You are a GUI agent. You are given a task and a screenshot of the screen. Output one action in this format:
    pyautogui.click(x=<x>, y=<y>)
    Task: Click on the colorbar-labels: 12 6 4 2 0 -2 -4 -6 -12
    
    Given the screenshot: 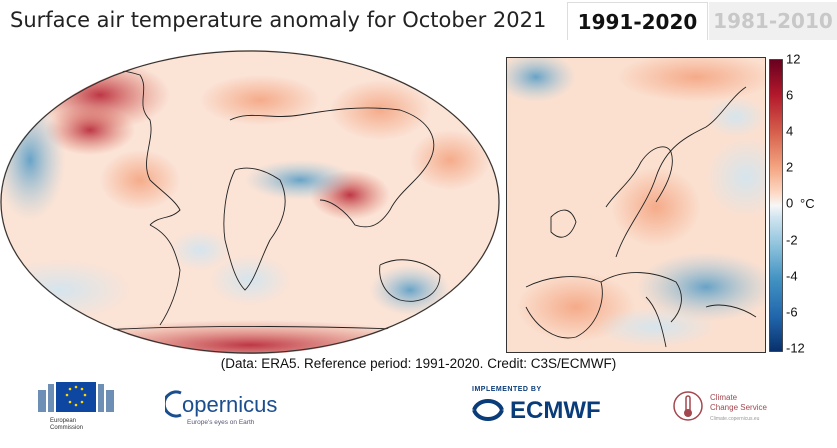 What is the action you would take?
    pyautogui.click(x=806, y=203)
    